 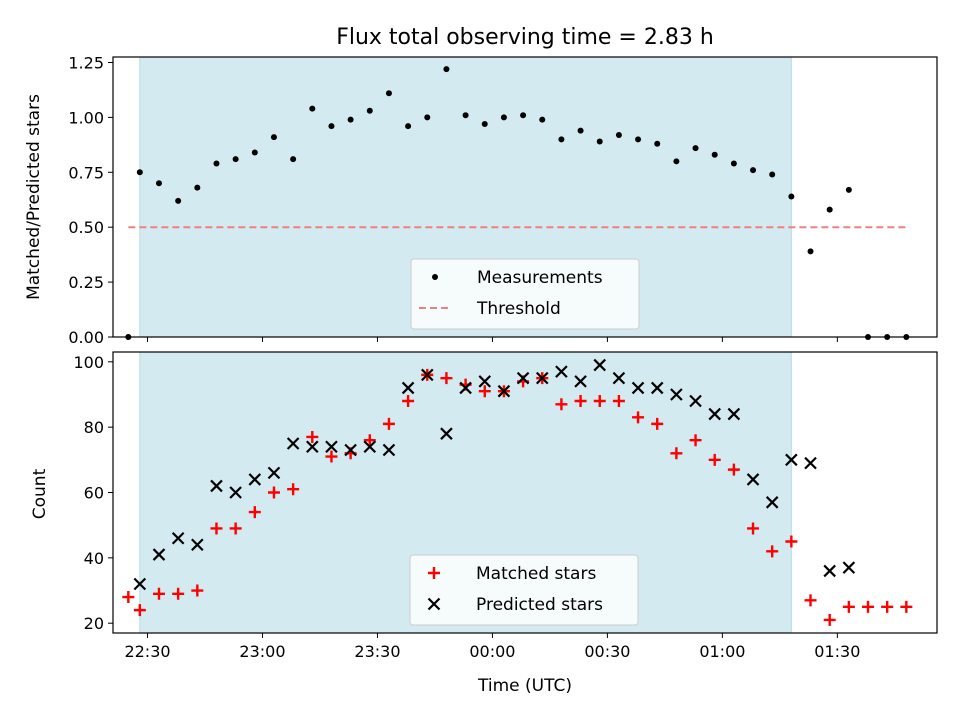 What do you see at coordinates (525, 294) in the screenshot?
I see `top-legend: Measurements Threshold` at bounding box center [525, 294].